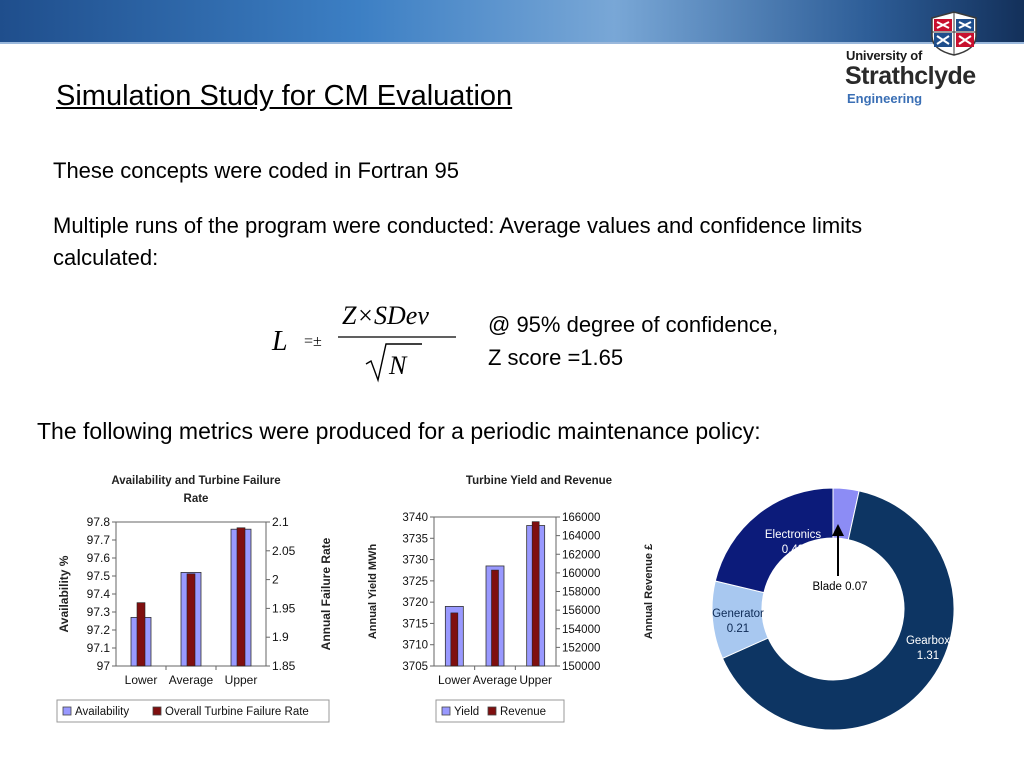 This screenshot has width=1024, height=768. I want to click on y2-tick-label: 152000, so click(581, 648).